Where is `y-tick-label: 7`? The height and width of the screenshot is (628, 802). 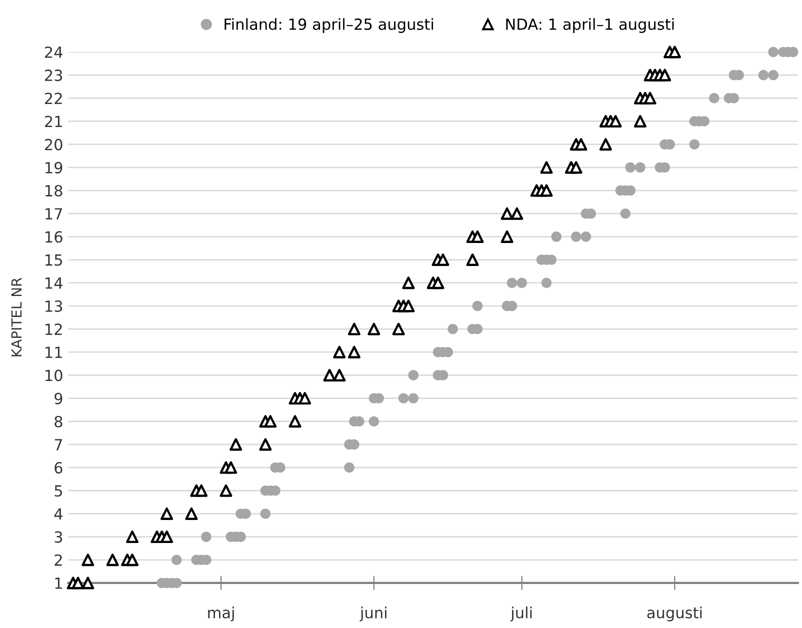 y-tick-label: 7 is located at coordinates (58, 444).